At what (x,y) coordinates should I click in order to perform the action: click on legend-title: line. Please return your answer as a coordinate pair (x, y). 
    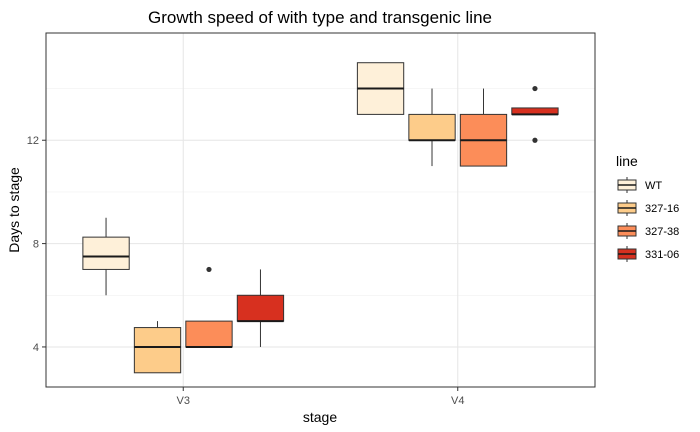
    Looking at the image, I should click on (627, 161).